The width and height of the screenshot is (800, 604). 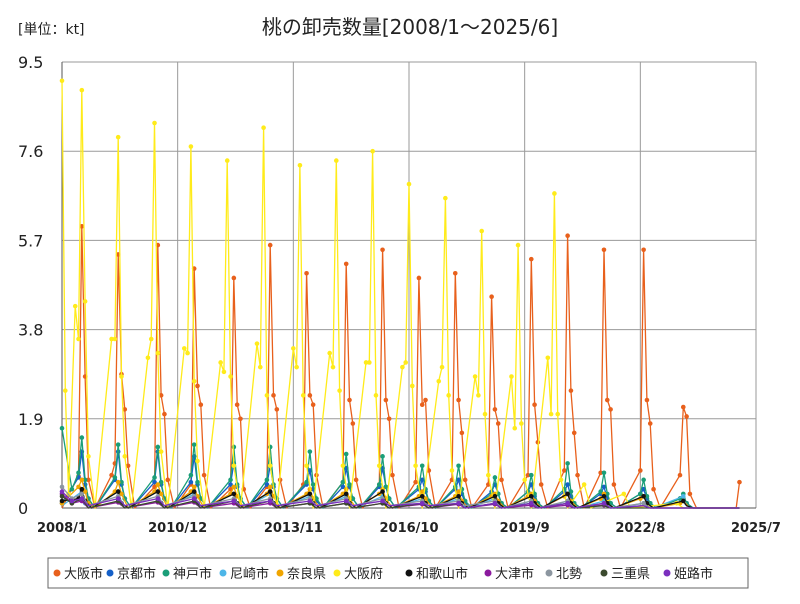 I want to click on y-tick-label: 3.8, so click(x=30, y=330).